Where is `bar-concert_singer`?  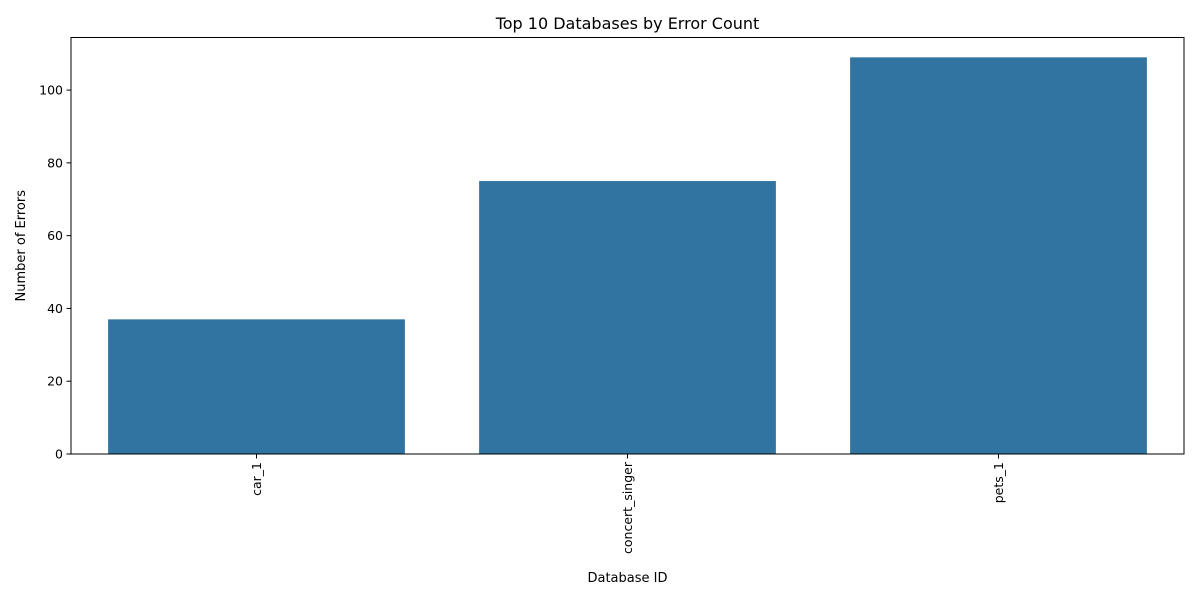
bar-concert_singer is located at coordinates (627, 318).